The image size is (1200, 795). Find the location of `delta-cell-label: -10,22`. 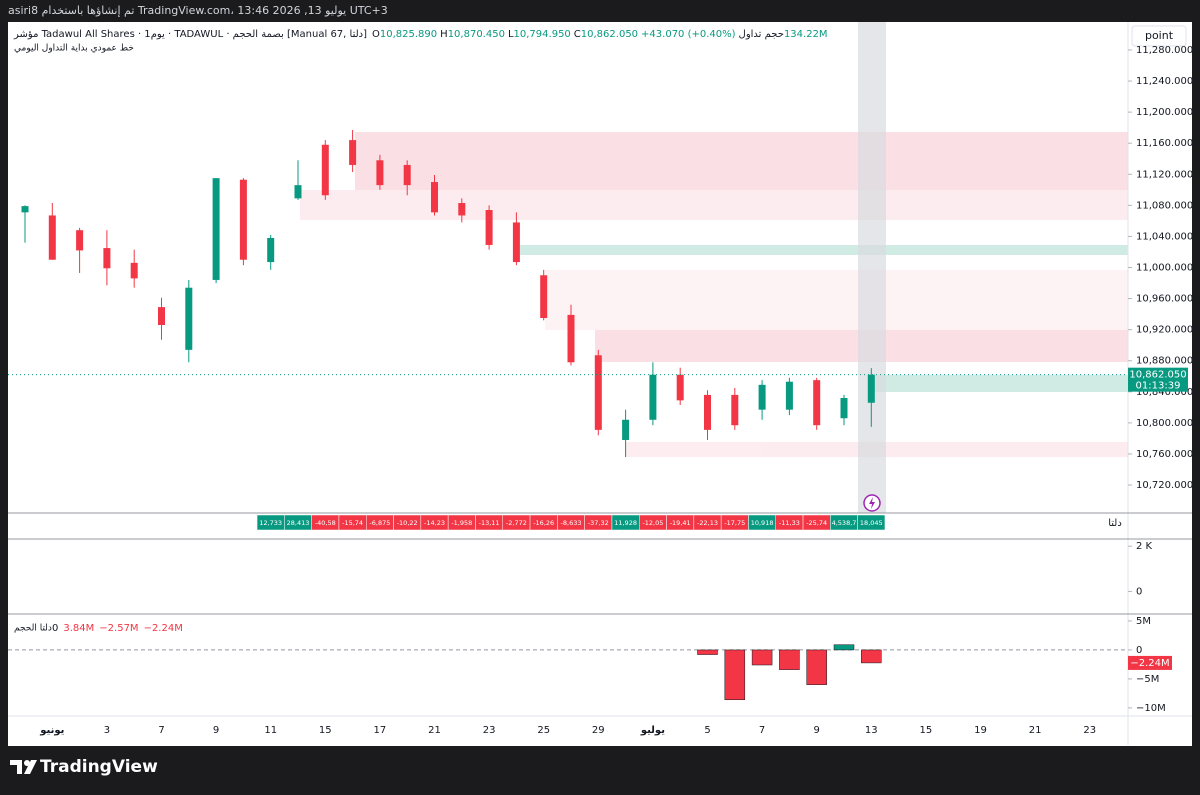

delta-cell-label: -10,22 is located at coordinates (407, 523).